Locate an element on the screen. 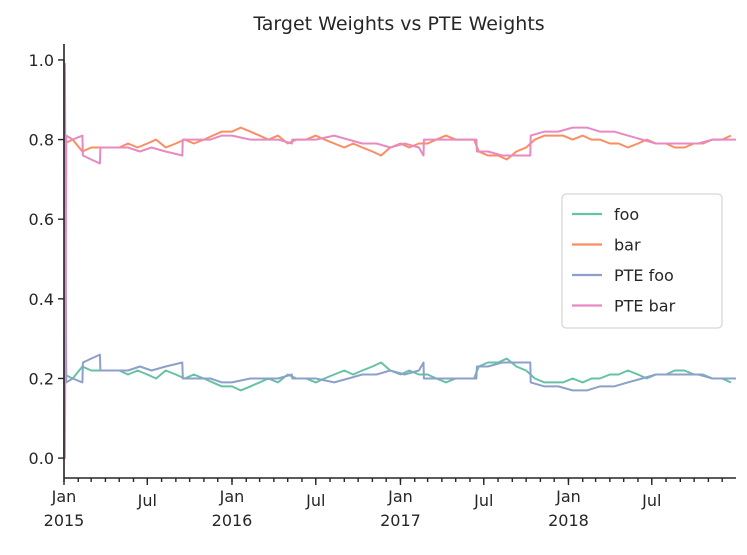 This screenshot has width=747, height=555. legend-label: PTE bar is located at coordinates (645, 306).